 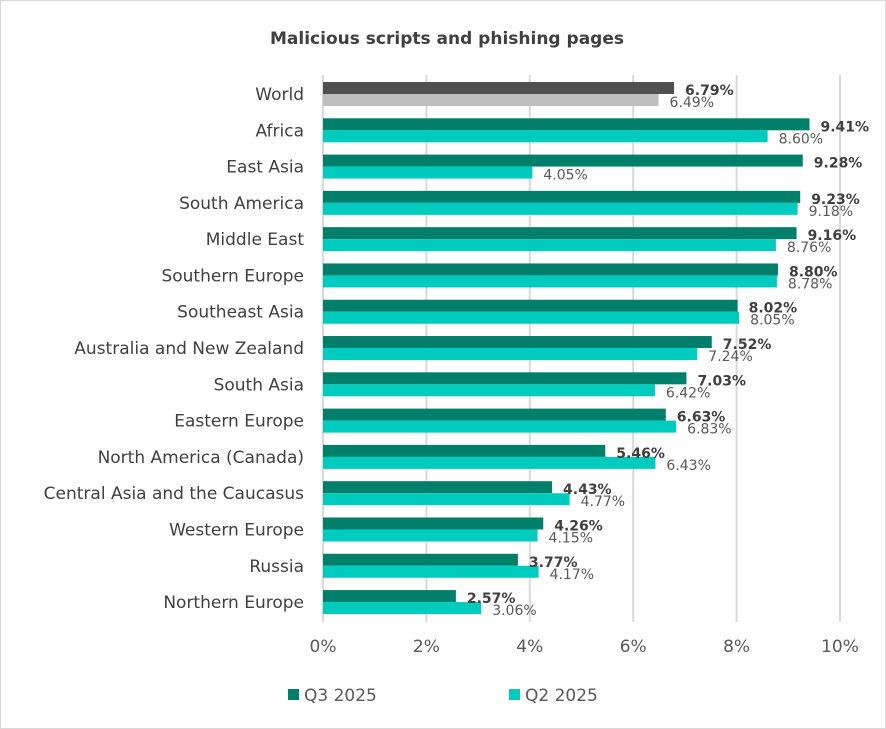 What do you see at coordinates (736, 647) in the screenshot?
I see `x-tick-label: 8%` at bounding box center [736, 647].